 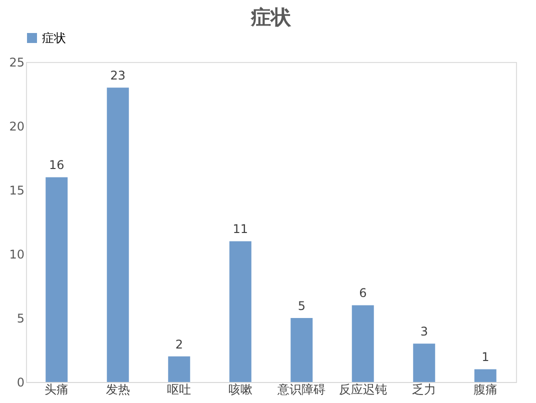 I want to click on x-tick-label: 发热, so click(x=118, y=389).